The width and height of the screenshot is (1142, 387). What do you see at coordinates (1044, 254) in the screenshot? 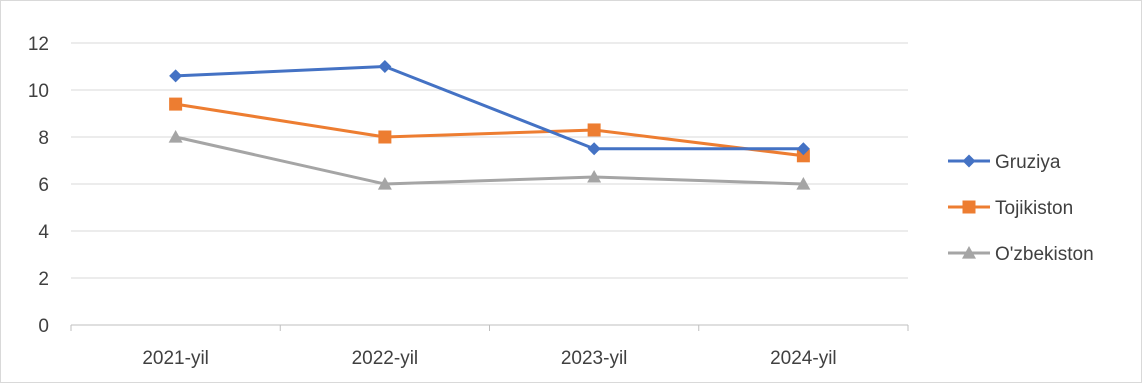
I see `legend-label-o-zbekiston: O'zbekiston` at bounding box center [1044, 254].